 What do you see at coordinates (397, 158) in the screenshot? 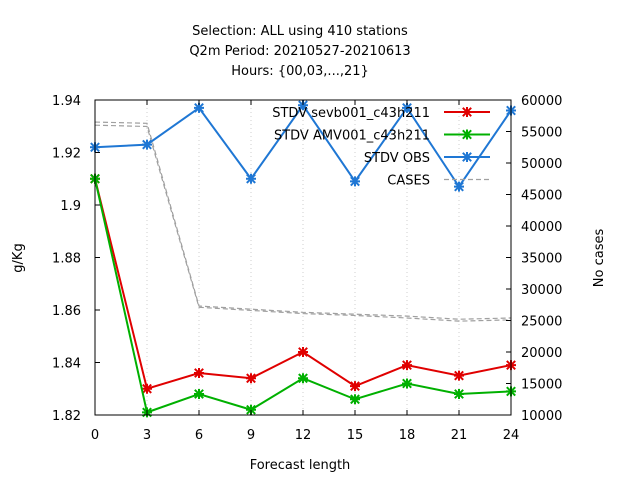
I see `legend-label: STDV OBS` at bounding box center [397, 158].